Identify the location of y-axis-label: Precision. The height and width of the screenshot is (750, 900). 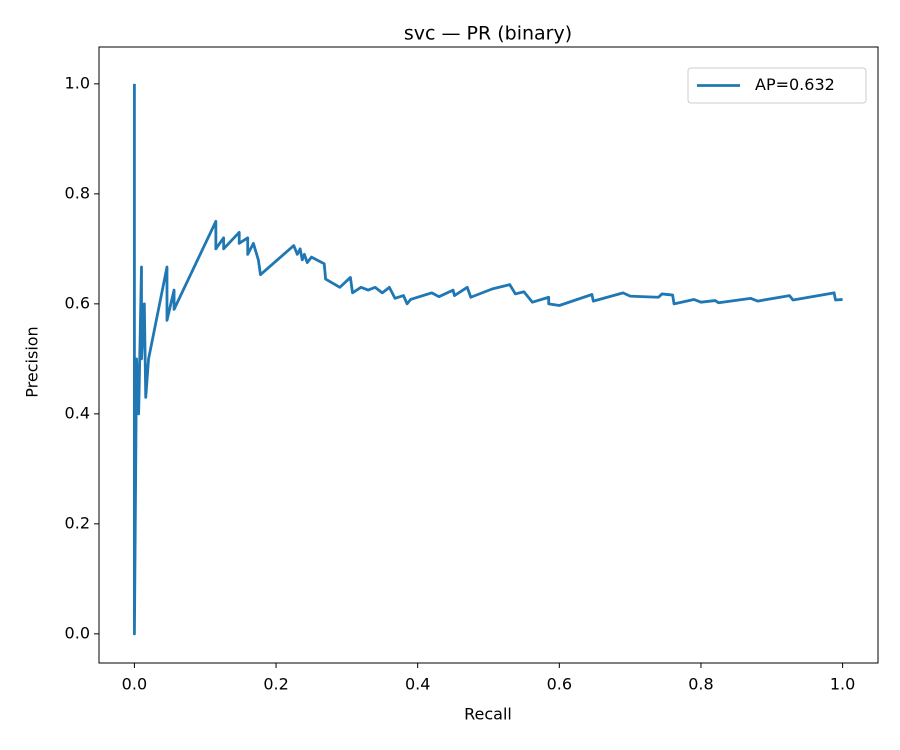
(32, 361).